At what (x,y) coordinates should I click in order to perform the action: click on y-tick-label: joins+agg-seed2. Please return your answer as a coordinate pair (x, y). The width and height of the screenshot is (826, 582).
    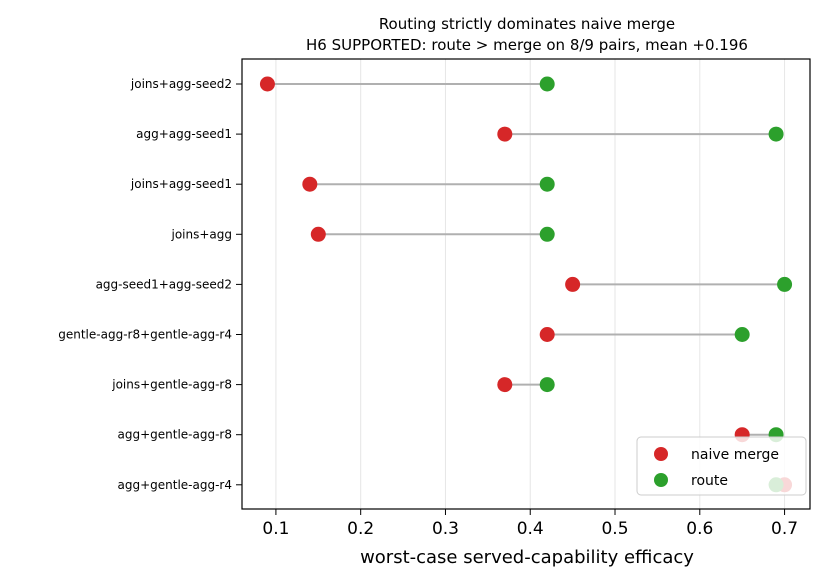
    Looking at the image, I should click on (181, 84).